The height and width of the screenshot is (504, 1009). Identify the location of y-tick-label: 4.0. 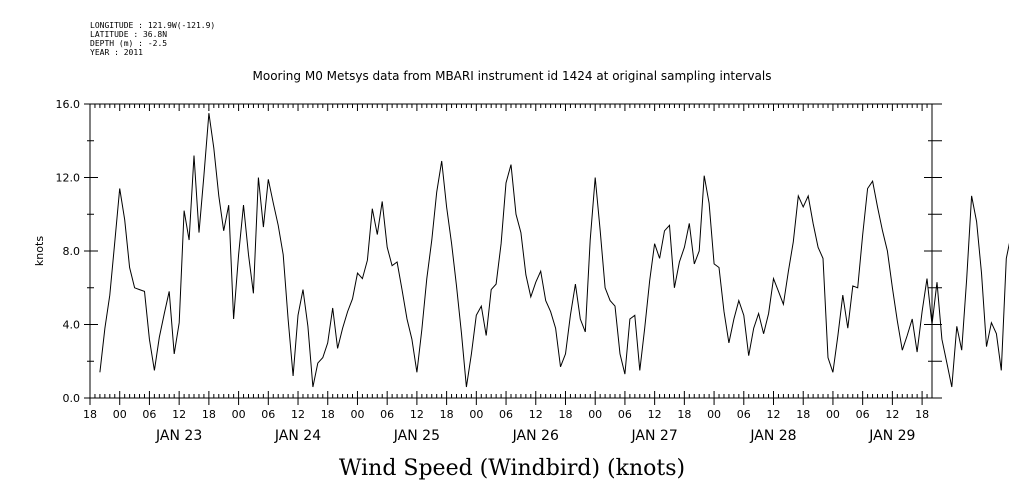
(72, 325).